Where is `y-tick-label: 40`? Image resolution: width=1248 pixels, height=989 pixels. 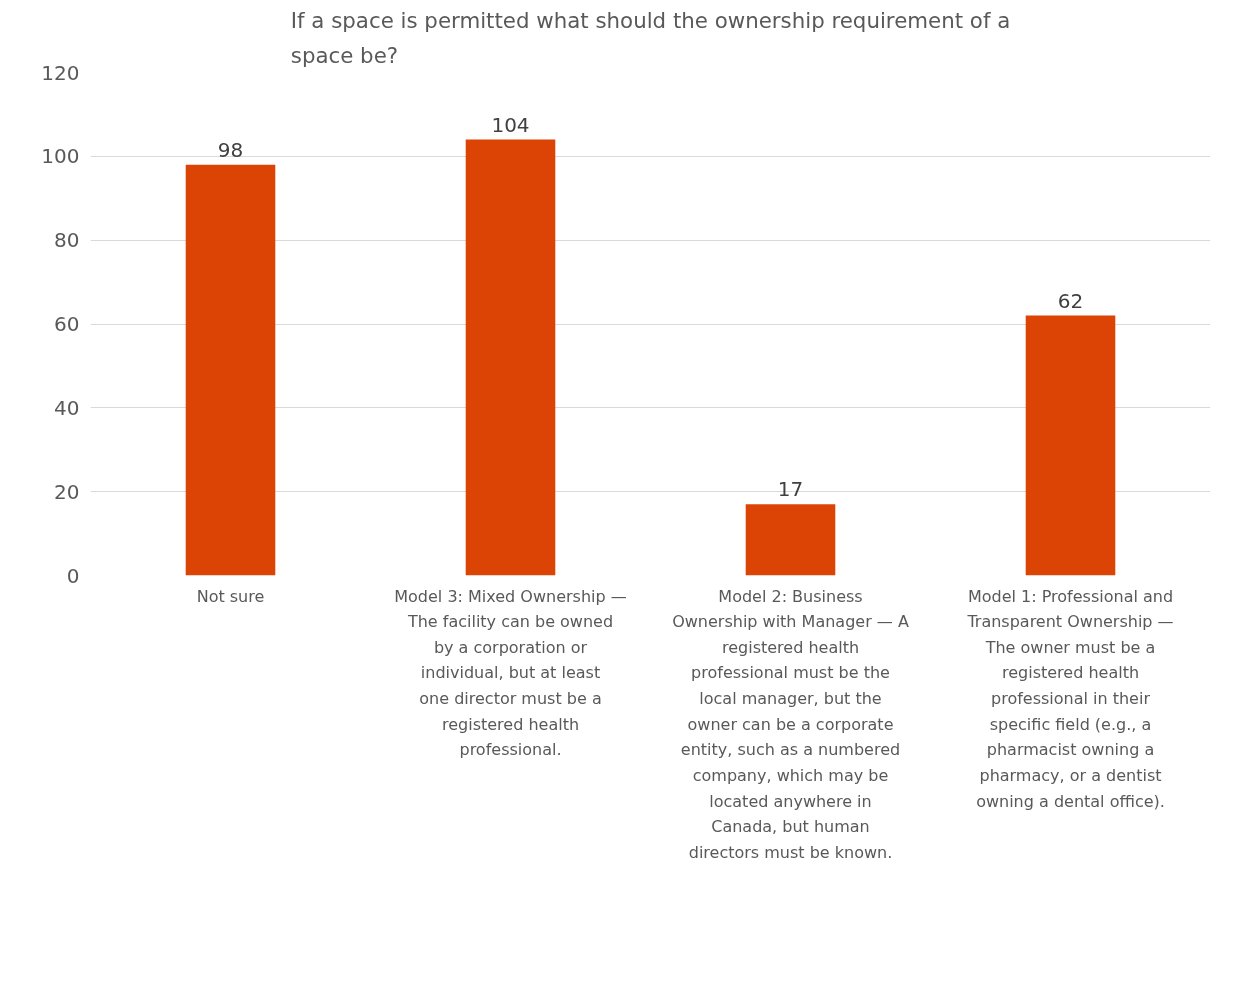
y-tick-label: 40 is located at coordinates (67, 407).